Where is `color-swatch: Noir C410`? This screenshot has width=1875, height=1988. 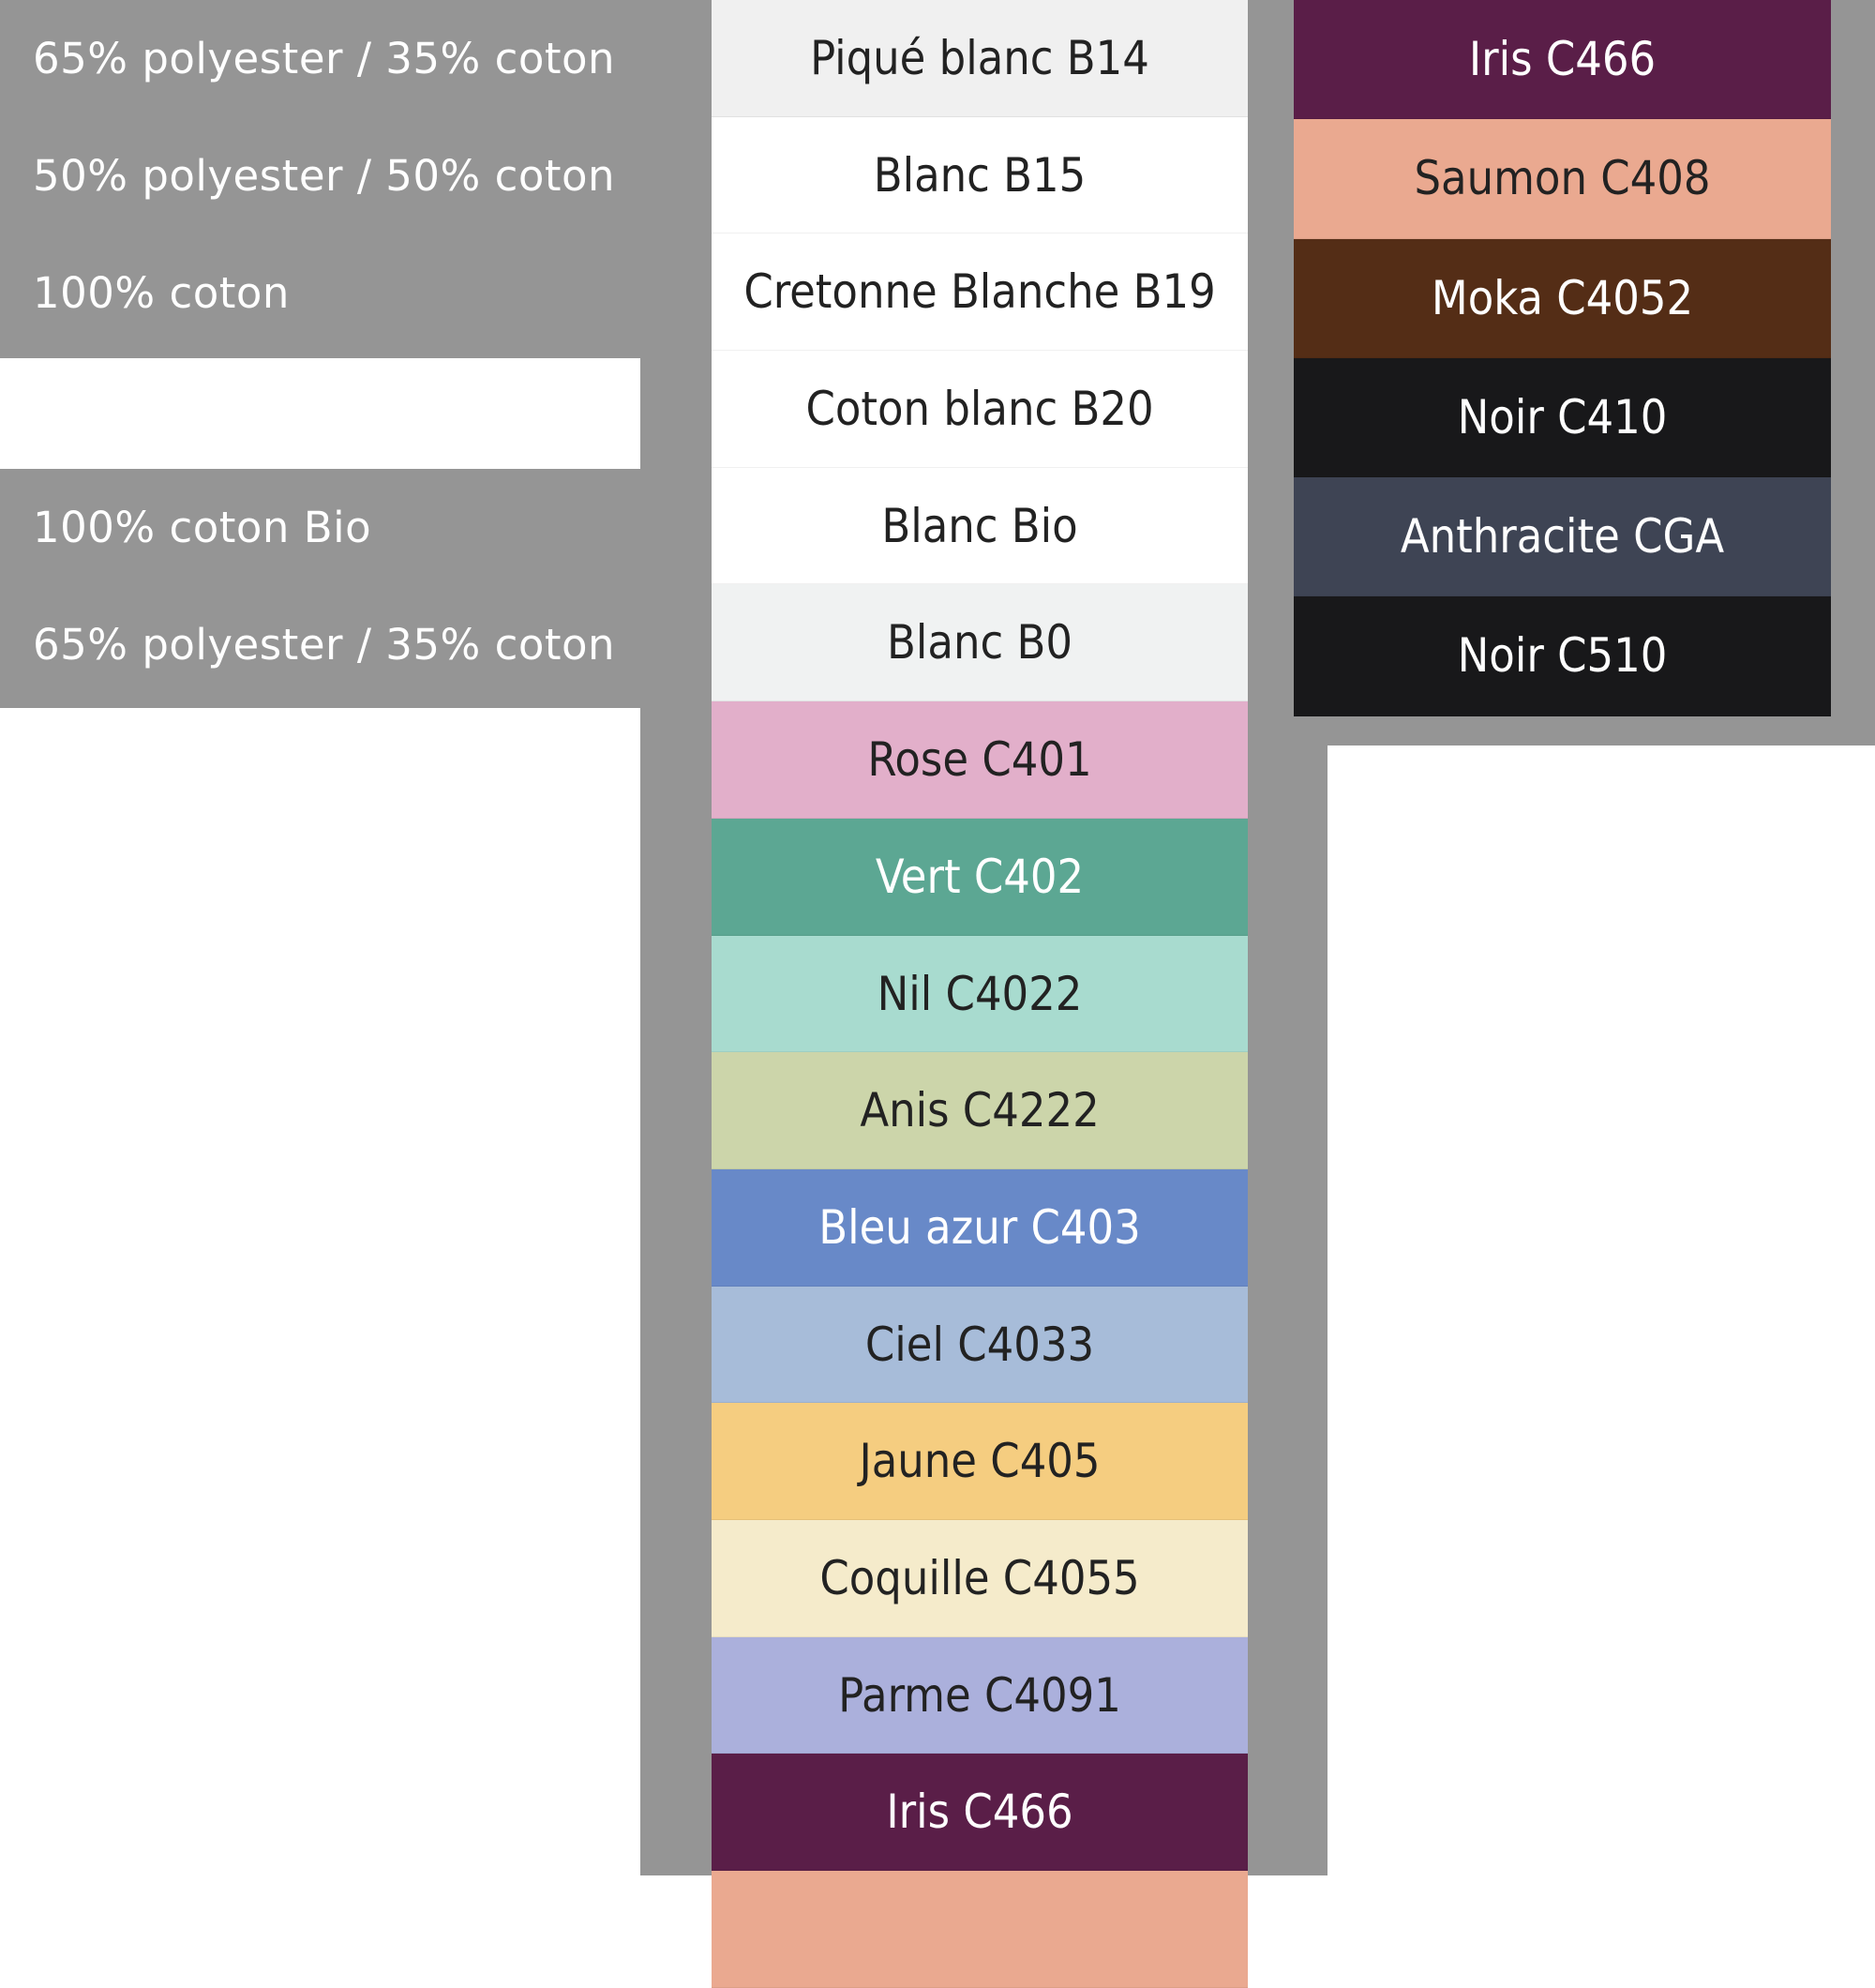 color-swatch: Noir C410 is located at coordinates (1562, 418).